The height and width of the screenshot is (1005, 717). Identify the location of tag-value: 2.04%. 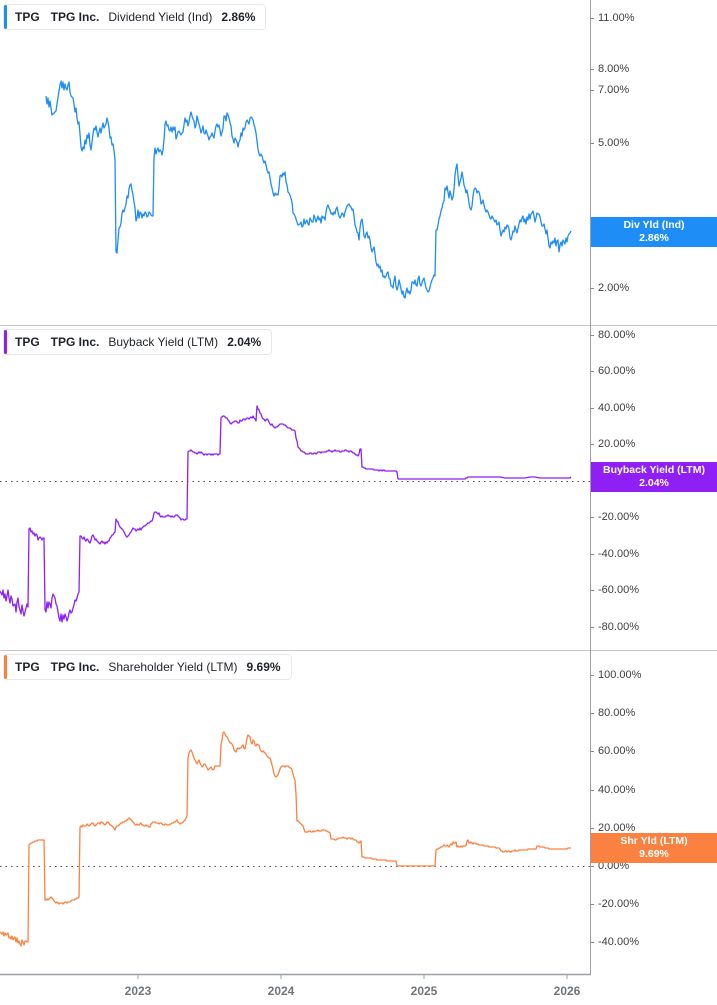
(654, 483).